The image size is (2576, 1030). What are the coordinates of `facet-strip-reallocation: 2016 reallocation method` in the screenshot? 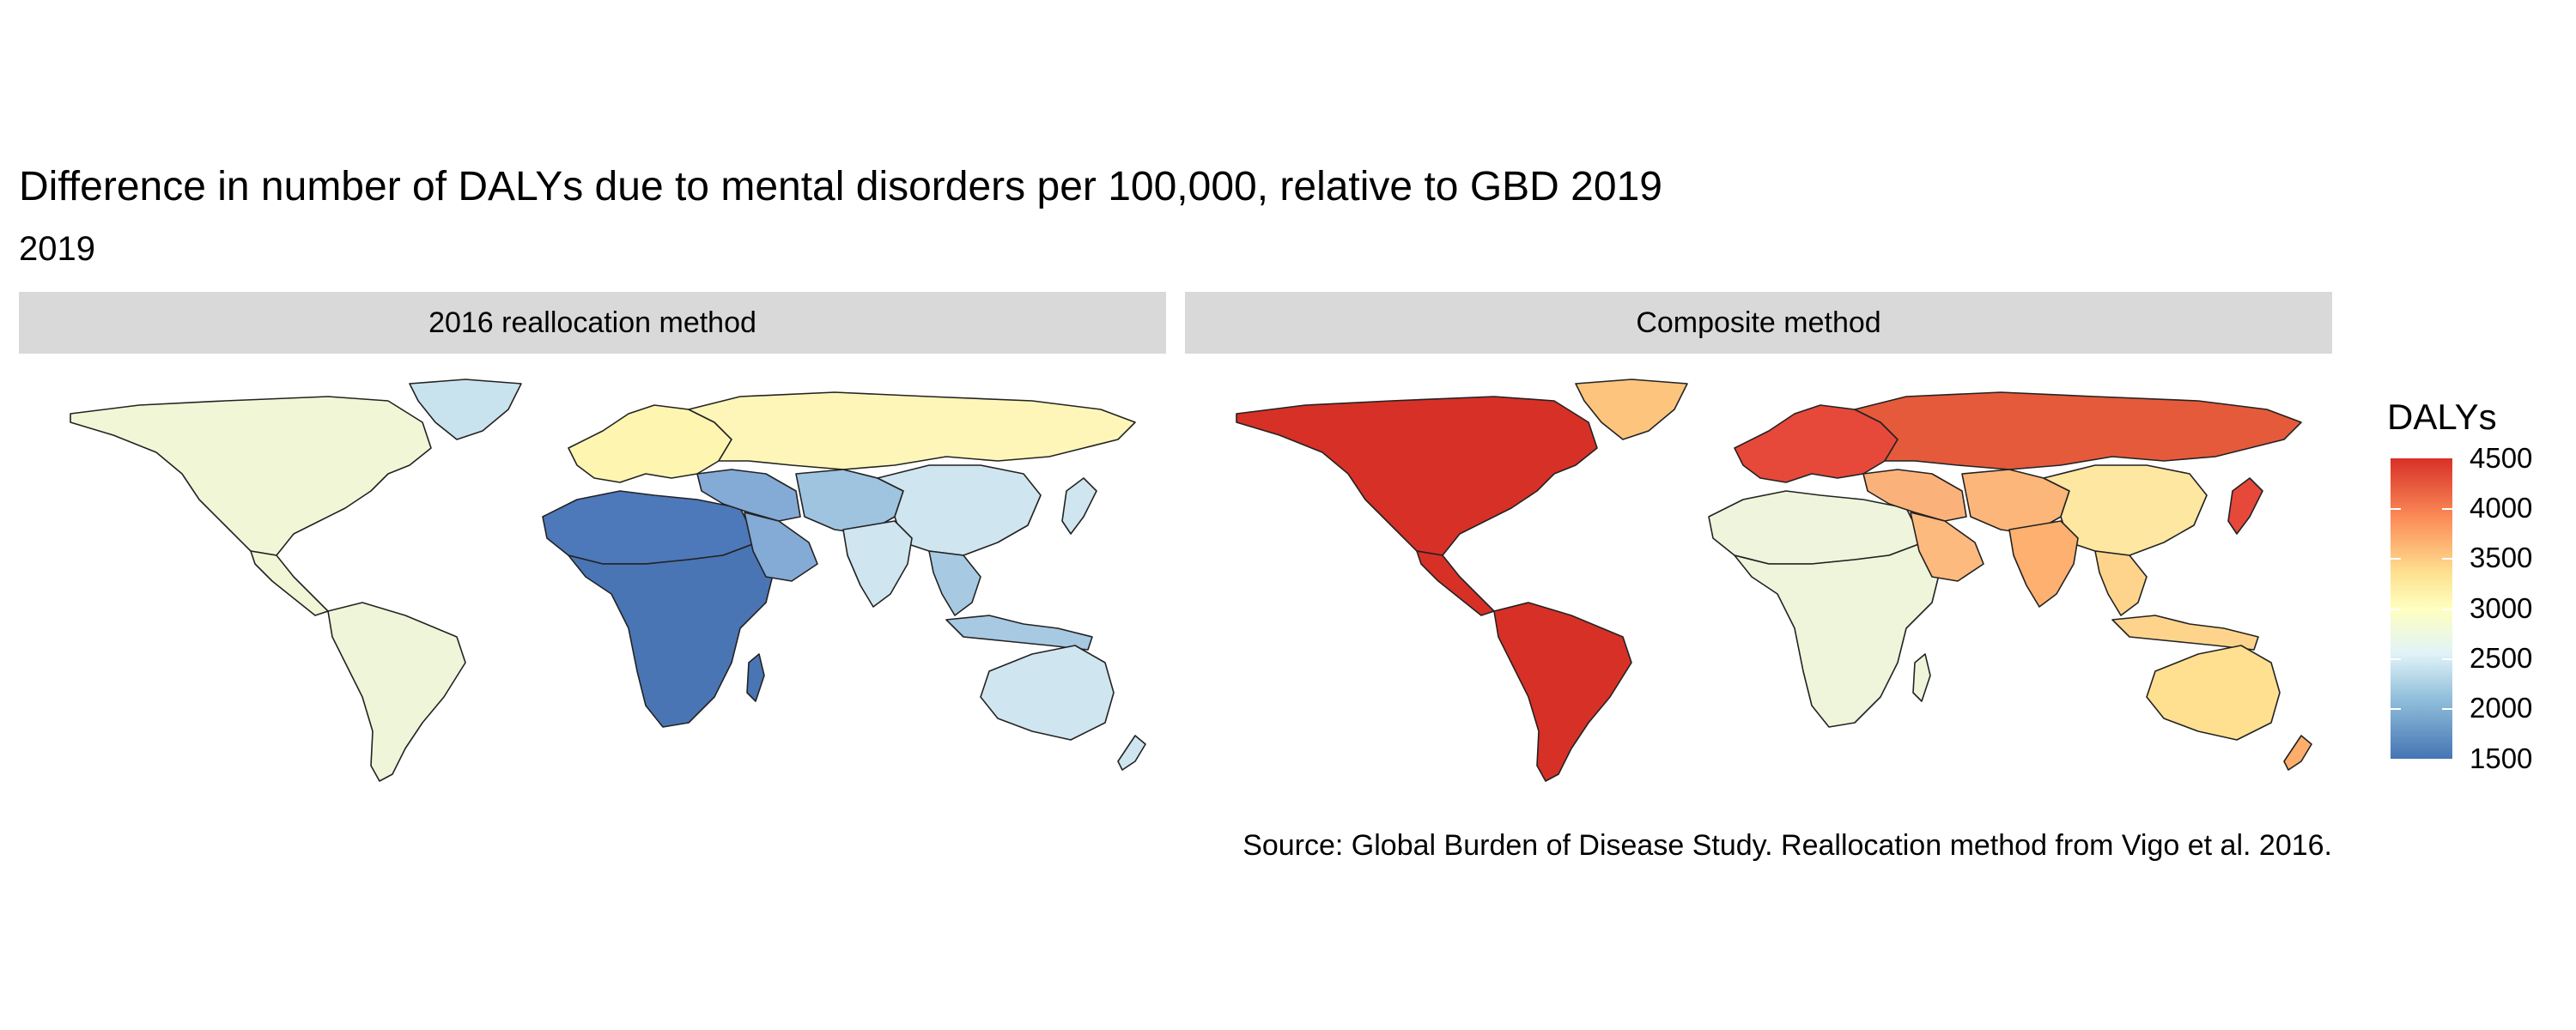 It's located at (592, 323).